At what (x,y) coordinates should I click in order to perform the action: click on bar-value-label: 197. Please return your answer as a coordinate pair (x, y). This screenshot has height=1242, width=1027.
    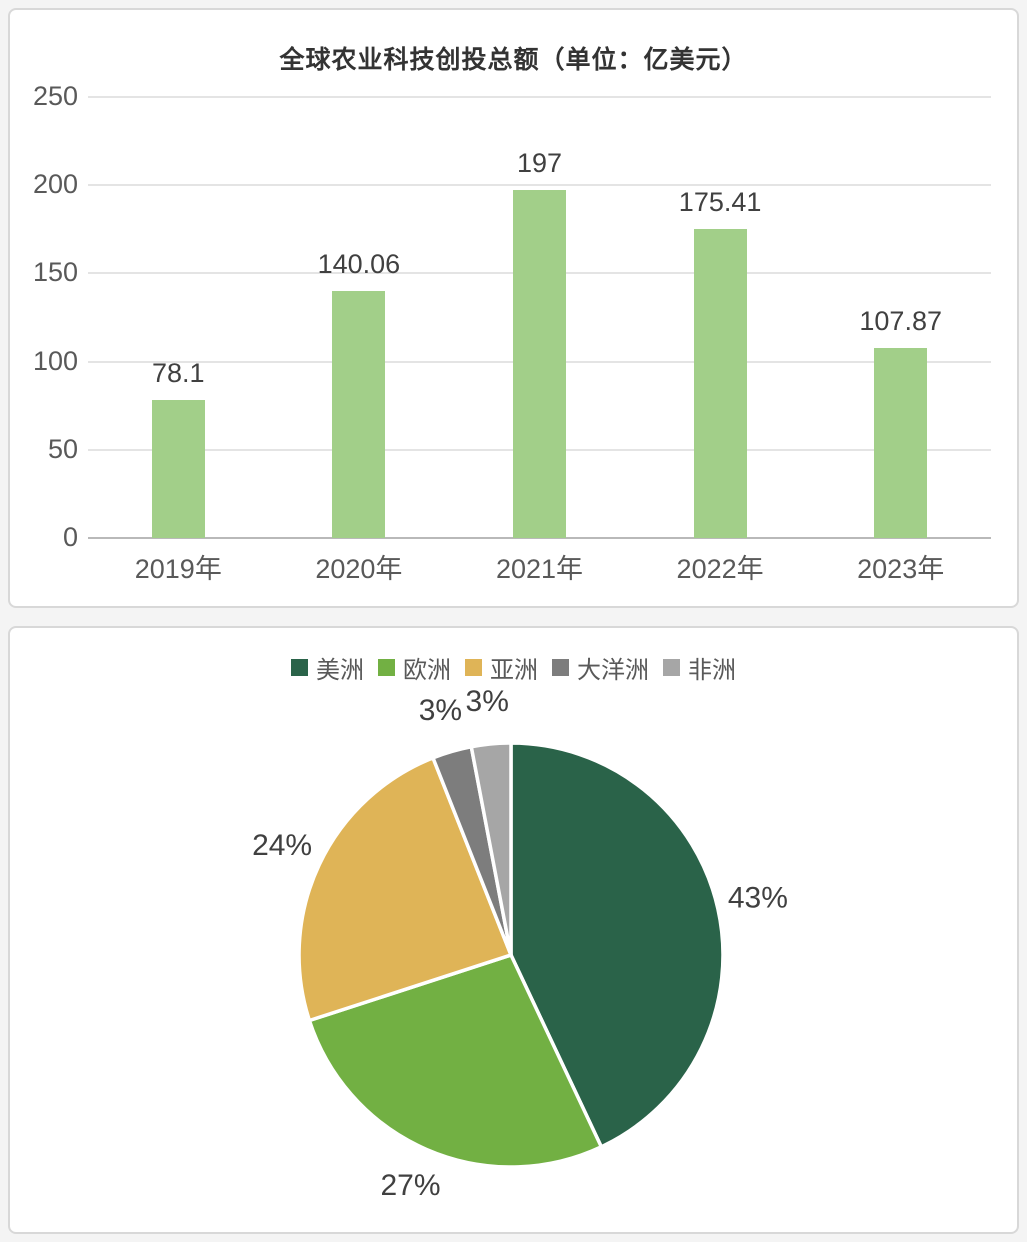
    Looking at the image, I should click on (539, 163).